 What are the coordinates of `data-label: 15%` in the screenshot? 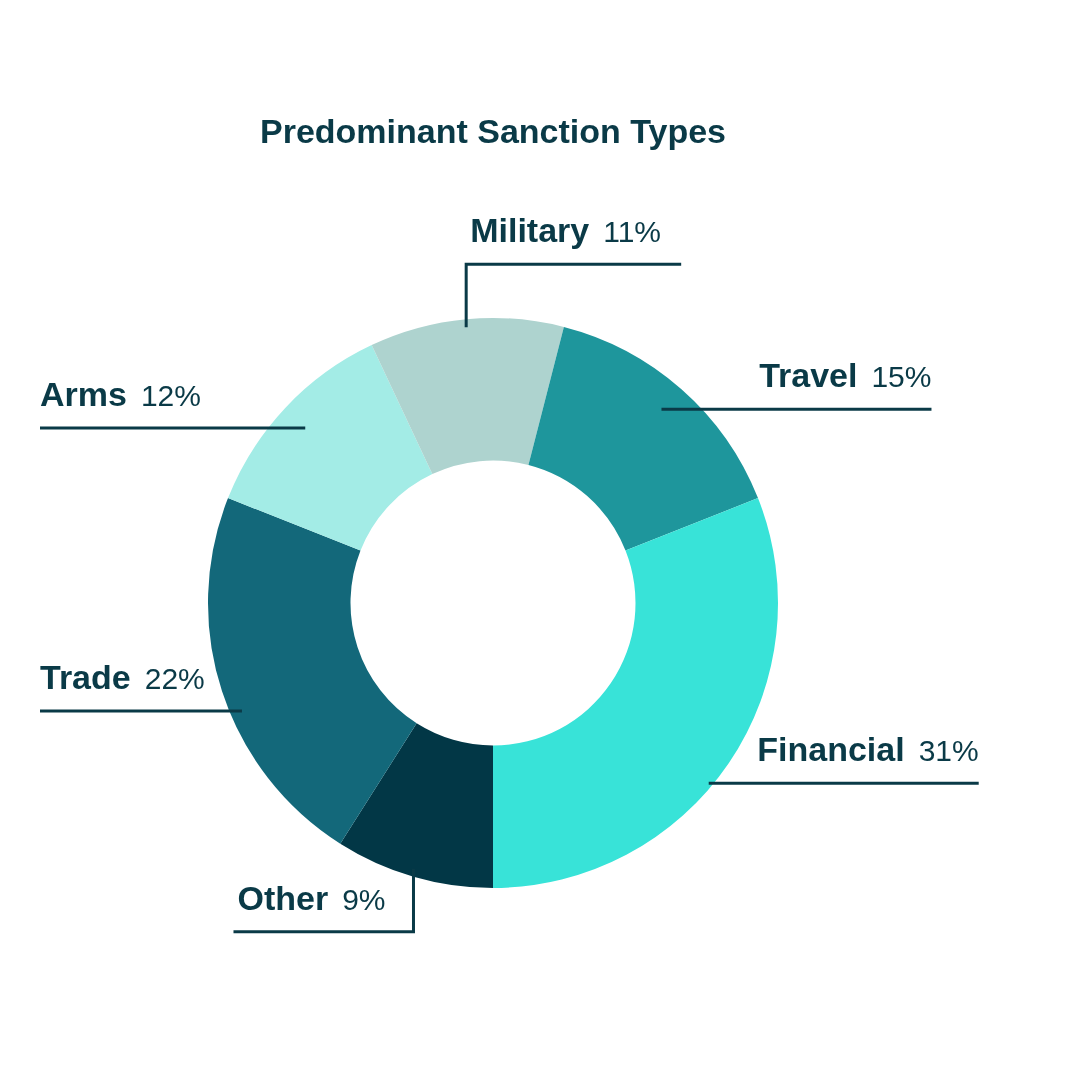 It's located at (901, 377).